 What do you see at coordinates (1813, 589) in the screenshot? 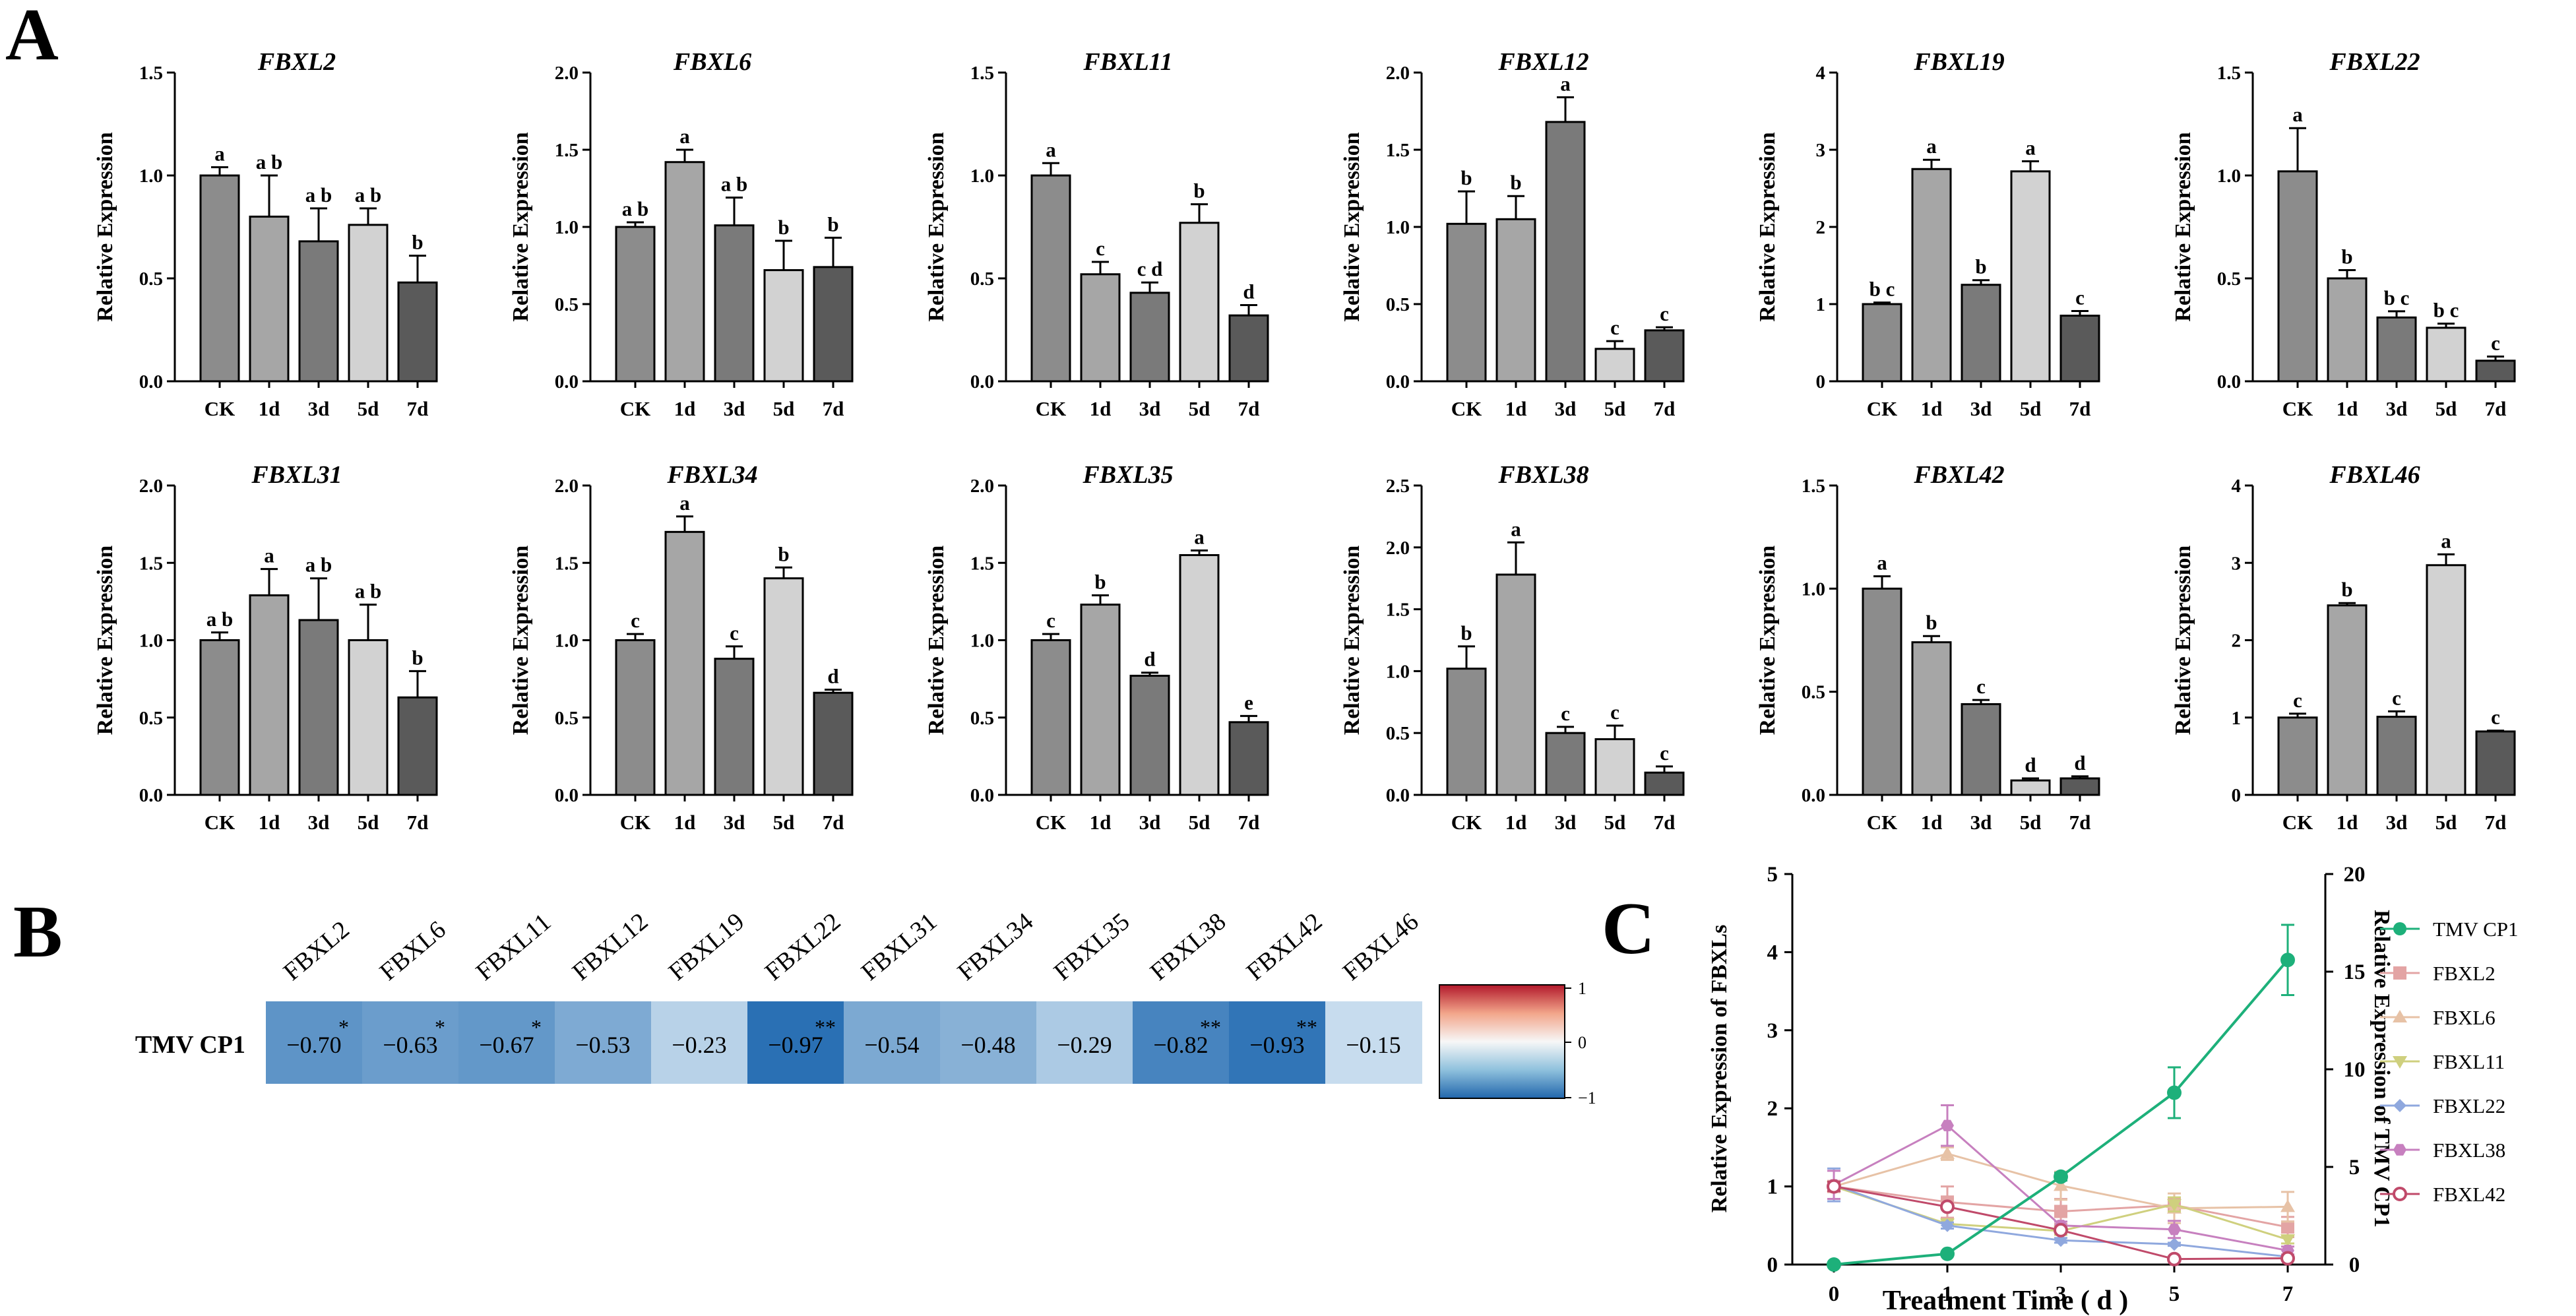
I see `y-tick-label: 1.0` at bounding box center [1813, 589].